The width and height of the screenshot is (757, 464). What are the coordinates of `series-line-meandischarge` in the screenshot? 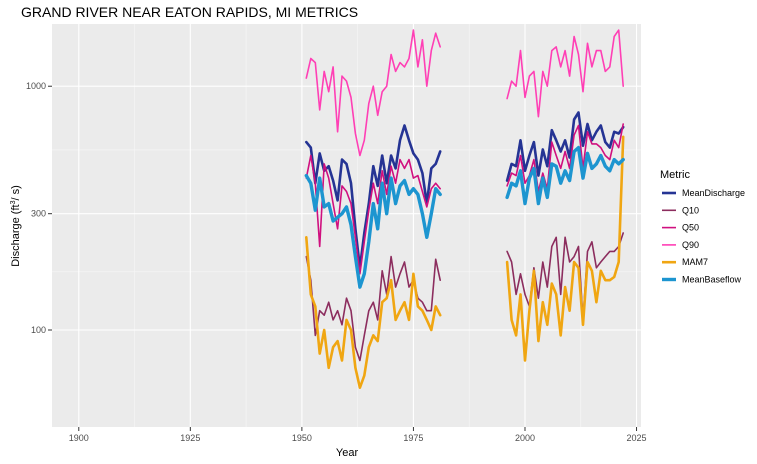 It's located at (465, 190).